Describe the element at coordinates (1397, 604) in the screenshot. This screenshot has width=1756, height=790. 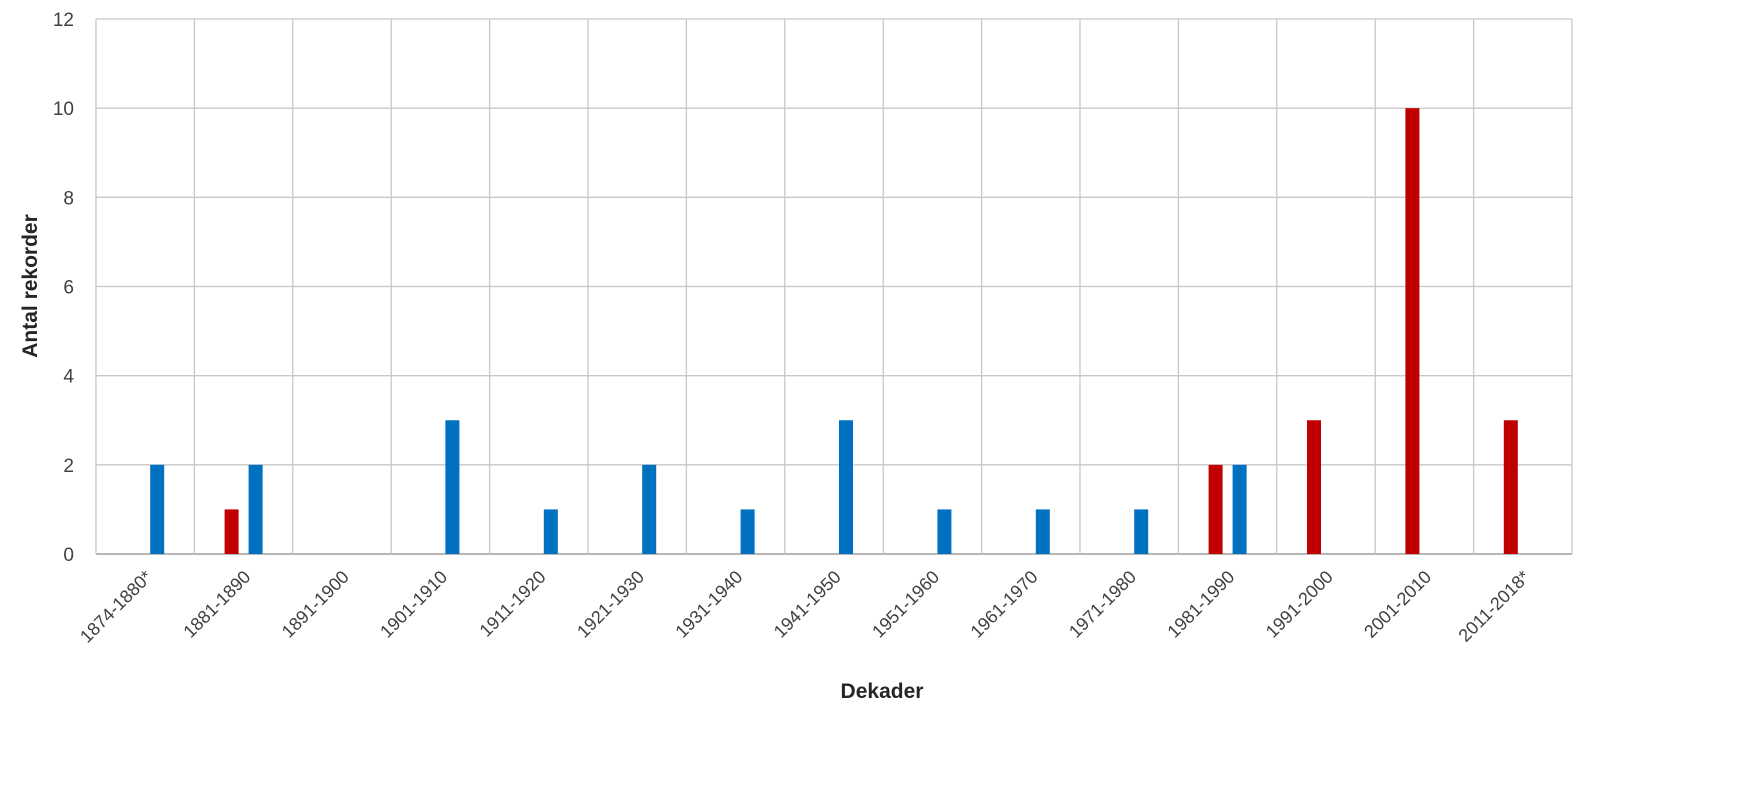
I see `x-tick-label: 2001-2010` at that location.